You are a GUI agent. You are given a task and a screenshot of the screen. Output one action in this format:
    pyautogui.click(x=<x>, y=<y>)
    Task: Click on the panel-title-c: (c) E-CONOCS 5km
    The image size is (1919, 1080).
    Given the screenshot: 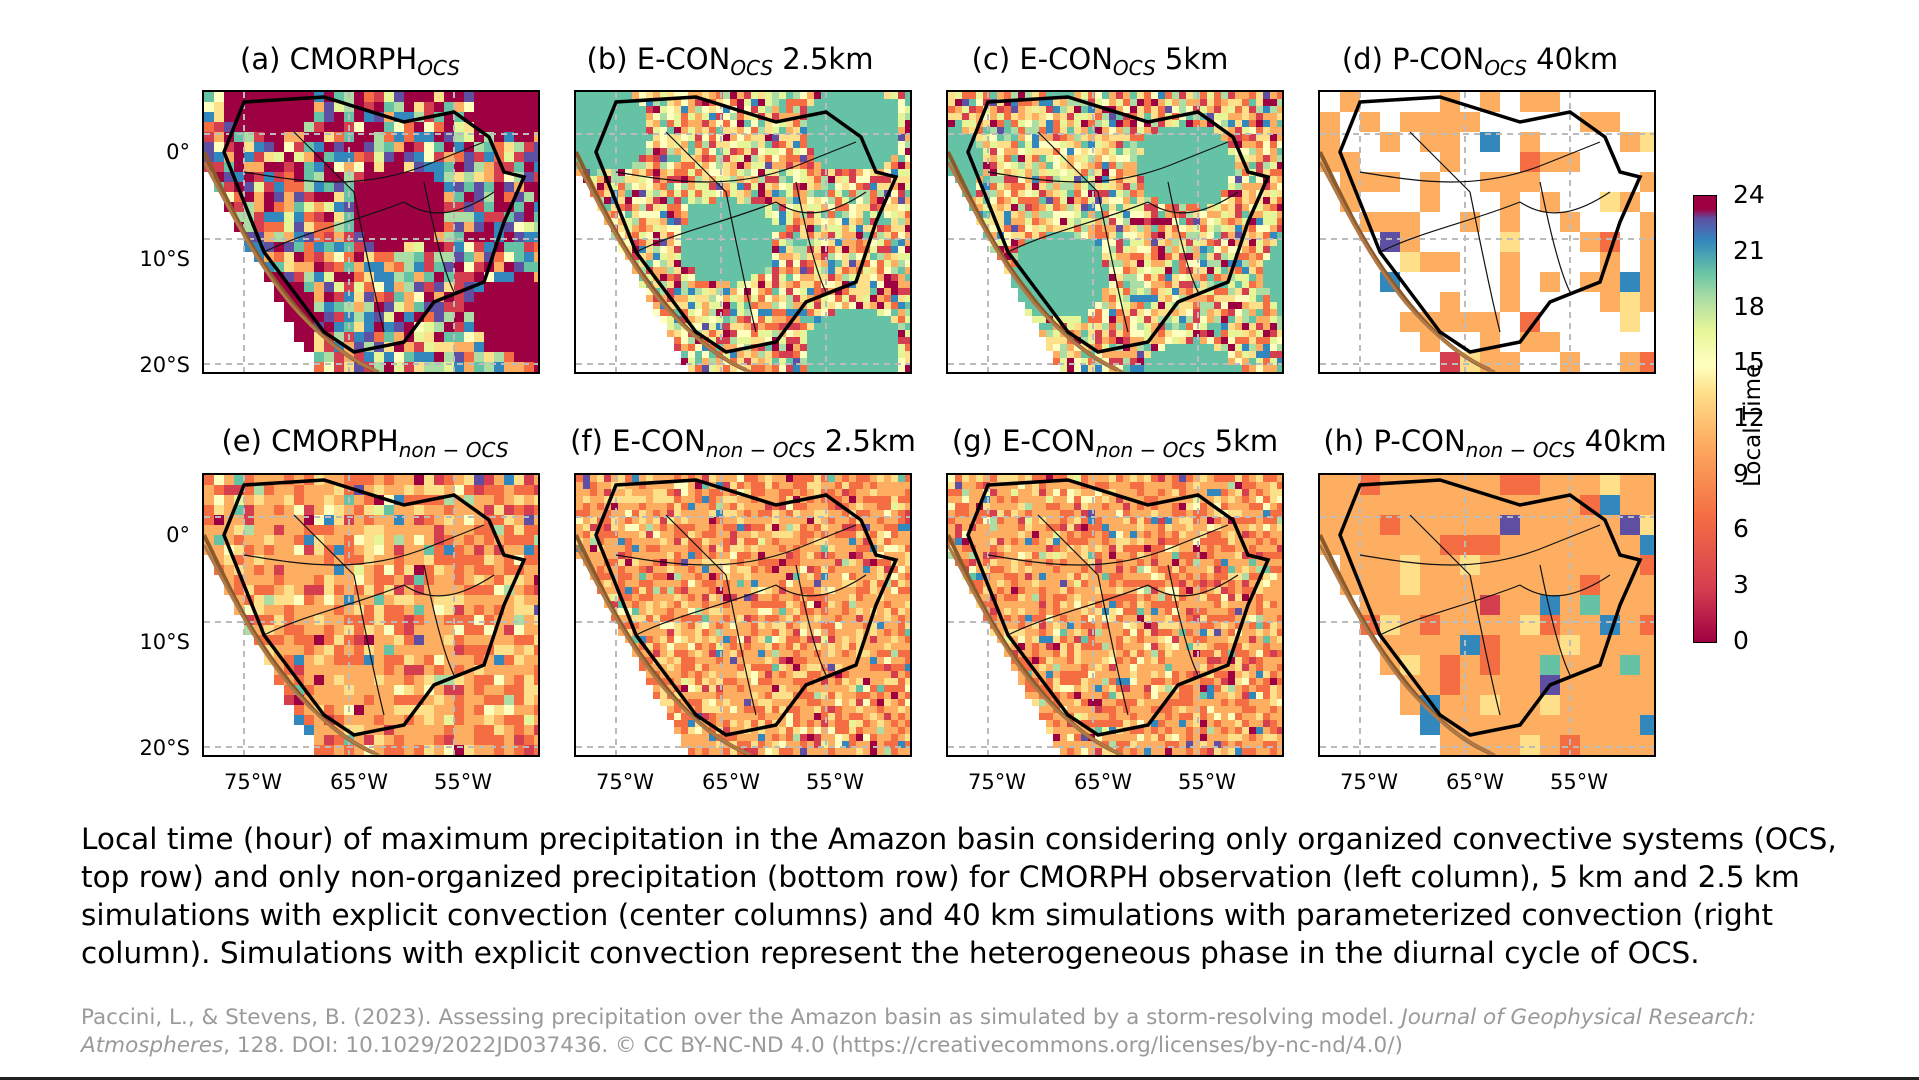 What is the action you would take?
    pyautogui.click(x=1100, y=61)
    